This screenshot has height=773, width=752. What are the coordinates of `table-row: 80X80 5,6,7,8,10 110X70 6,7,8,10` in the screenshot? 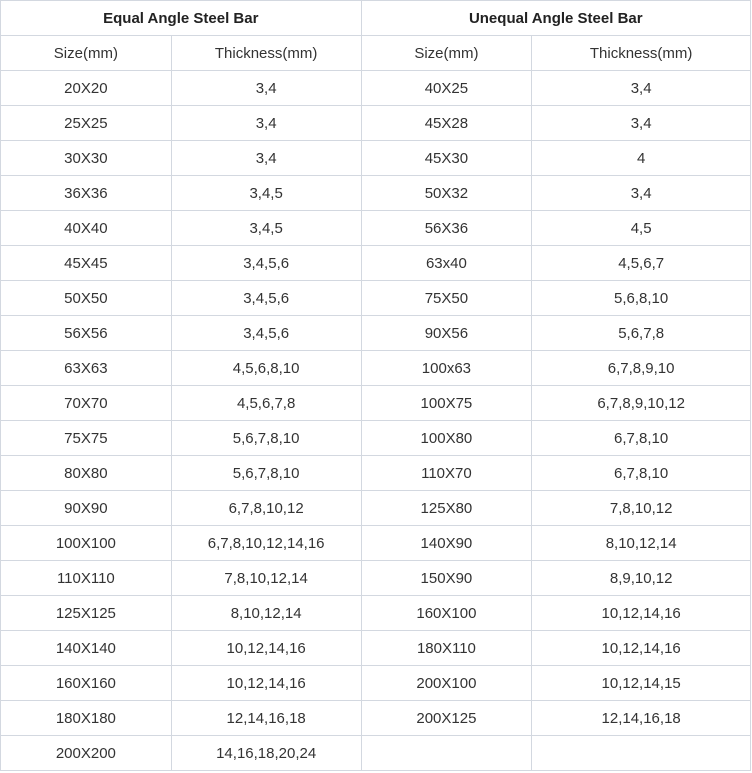 It's located at (375, 473).